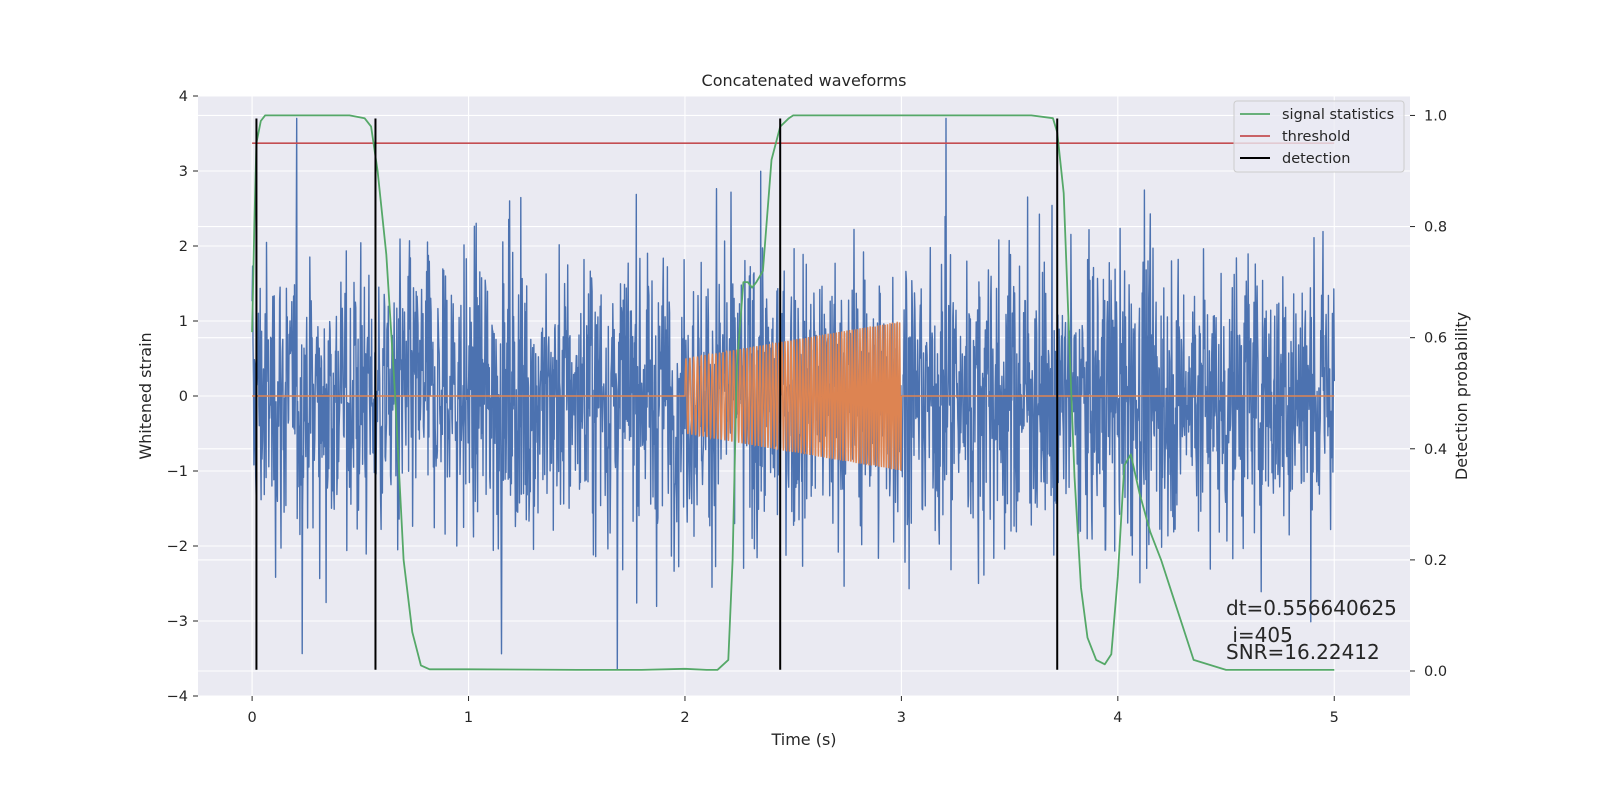 This screenshot has width=1600, height=800. Describe the element at coordinates (1259, 635) in the screenshot. I see `annotation-index: i=405` at that location.